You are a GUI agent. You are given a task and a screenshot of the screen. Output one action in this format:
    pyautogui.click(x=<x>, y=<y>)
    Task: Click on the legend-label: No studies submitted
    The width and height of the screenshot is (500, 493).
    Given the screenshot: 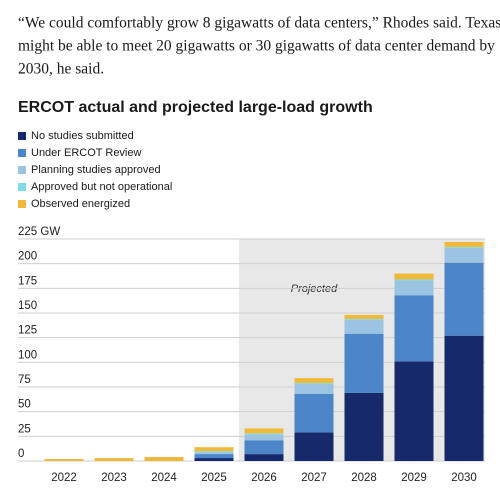 What is the action you would take?
    pyautogui.click(x=82, y=136)
    